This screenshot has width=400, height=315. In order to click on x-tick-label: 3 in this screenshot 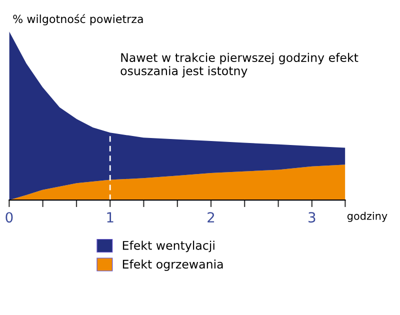, I will do `click(312, 217)`.